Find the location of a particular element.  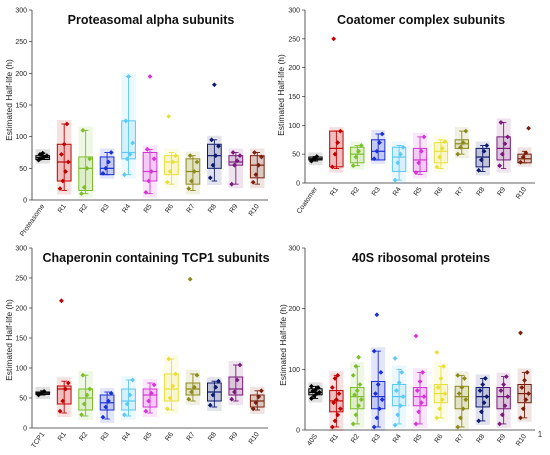

y-tick-label: 200 is located at coordinates (21, 309).